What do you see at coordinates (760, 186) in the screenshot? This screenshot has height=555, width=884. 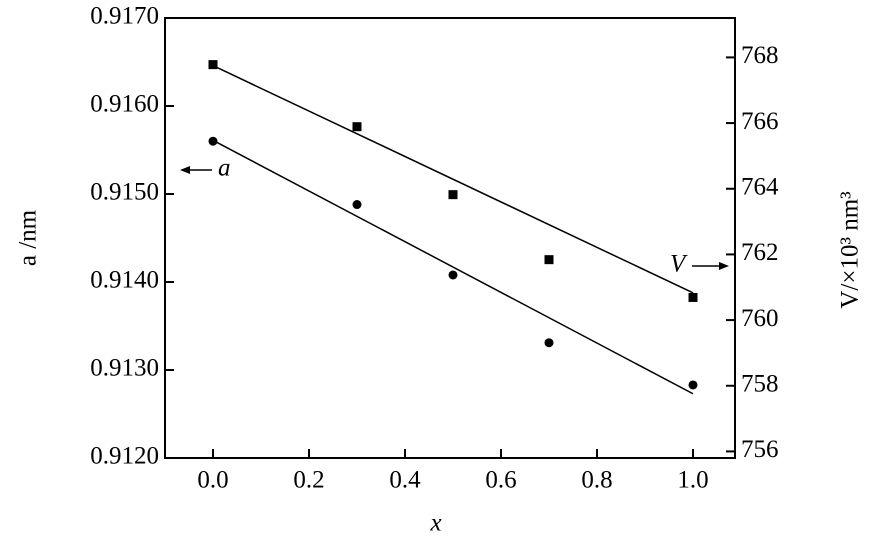 I see `y2-tick-label: 764` at bounding box center [760, 186].